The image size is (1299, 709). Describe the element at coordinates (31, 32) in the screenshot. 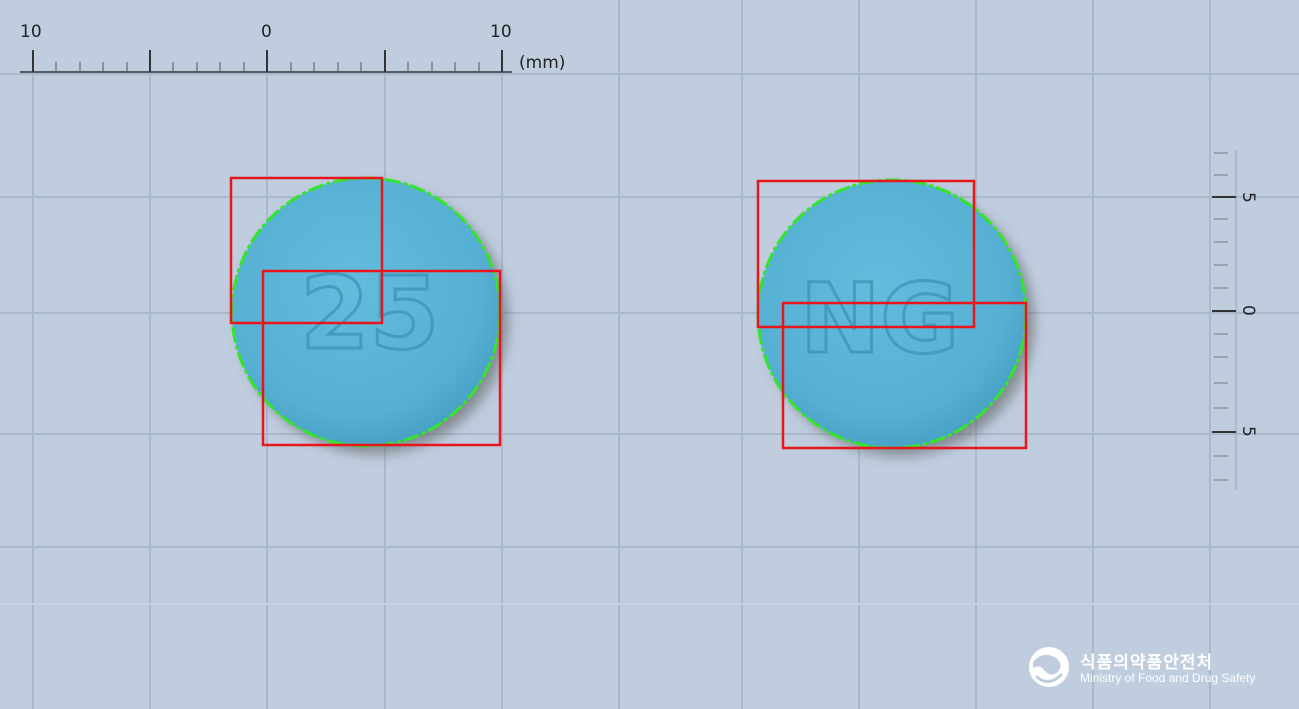

I see `ruler-label-left-10: 10` at that location.